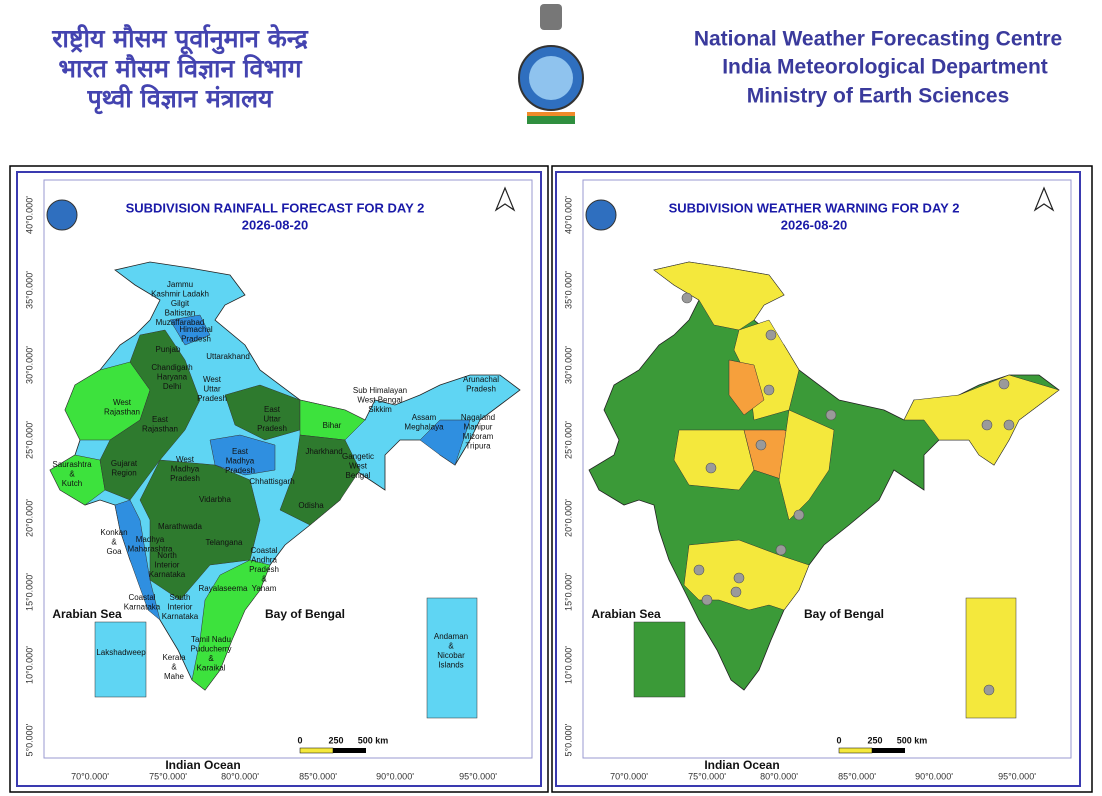  What do you see at coordinates (1044, 199) in the screenshot?
I see `north-arrow` at bounding box center [1044, 199].